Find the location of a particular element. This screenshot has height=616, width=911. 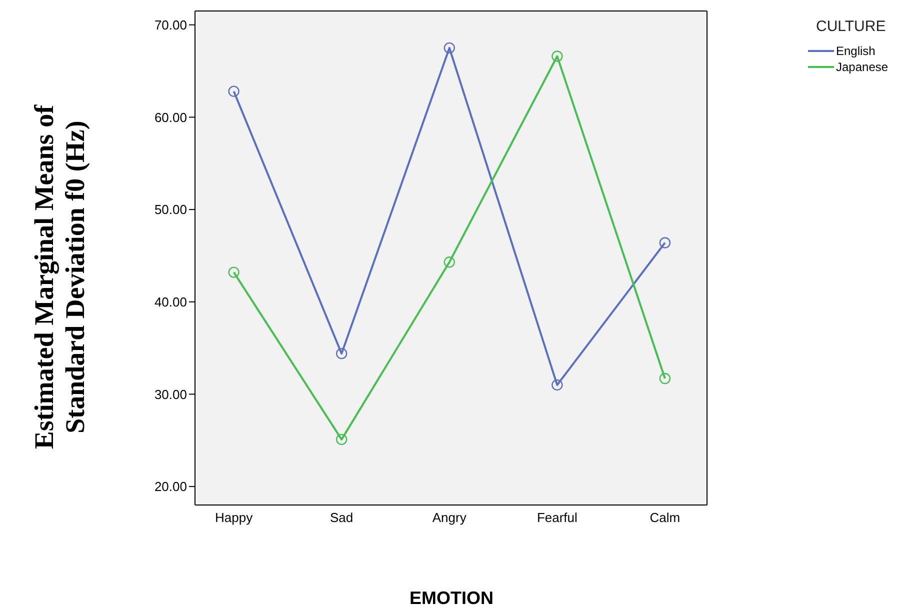

y-tick-label: 70.00 is located at coordinates (170, 24).